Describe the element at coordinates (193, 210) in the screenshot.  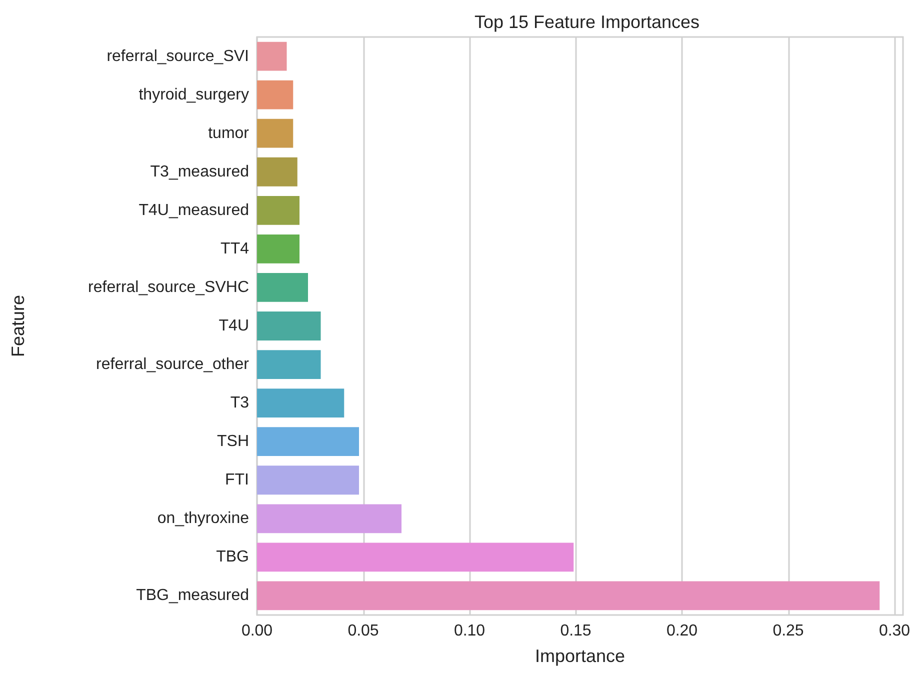
I see `y-tick-label: T4U_measured` at that location.